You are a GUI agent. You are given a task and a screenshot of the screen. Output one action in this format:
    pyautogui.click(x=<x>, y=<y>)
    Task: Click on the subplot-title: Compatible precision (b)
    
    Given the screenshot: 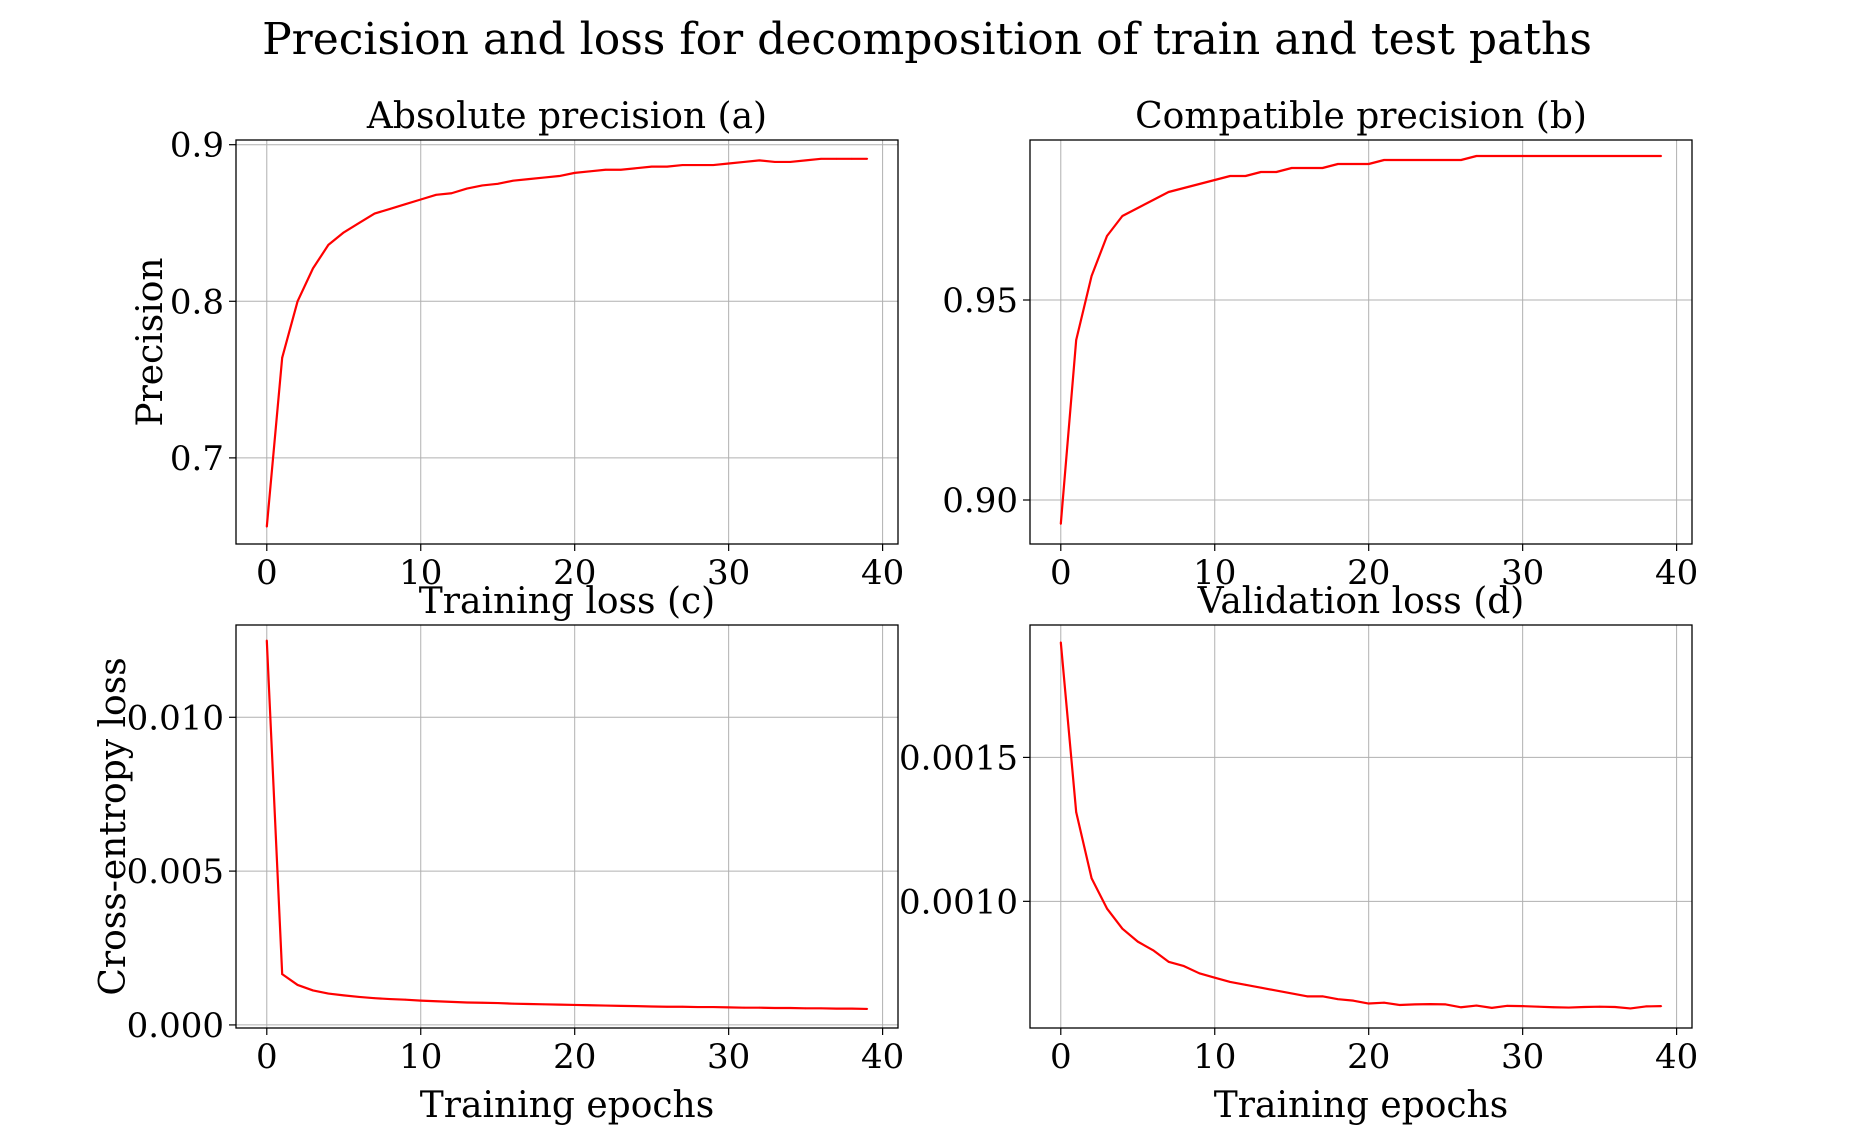 What is the action you would take?
    pyautogui.click(x=1361, y=116)
    